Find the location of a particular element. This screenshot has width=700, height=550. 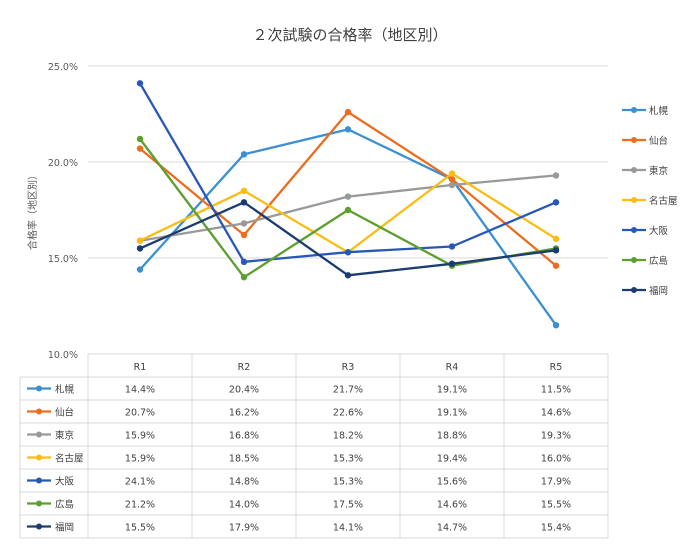

table-cell-value: 18.2% is located at coordinates (348, 436).